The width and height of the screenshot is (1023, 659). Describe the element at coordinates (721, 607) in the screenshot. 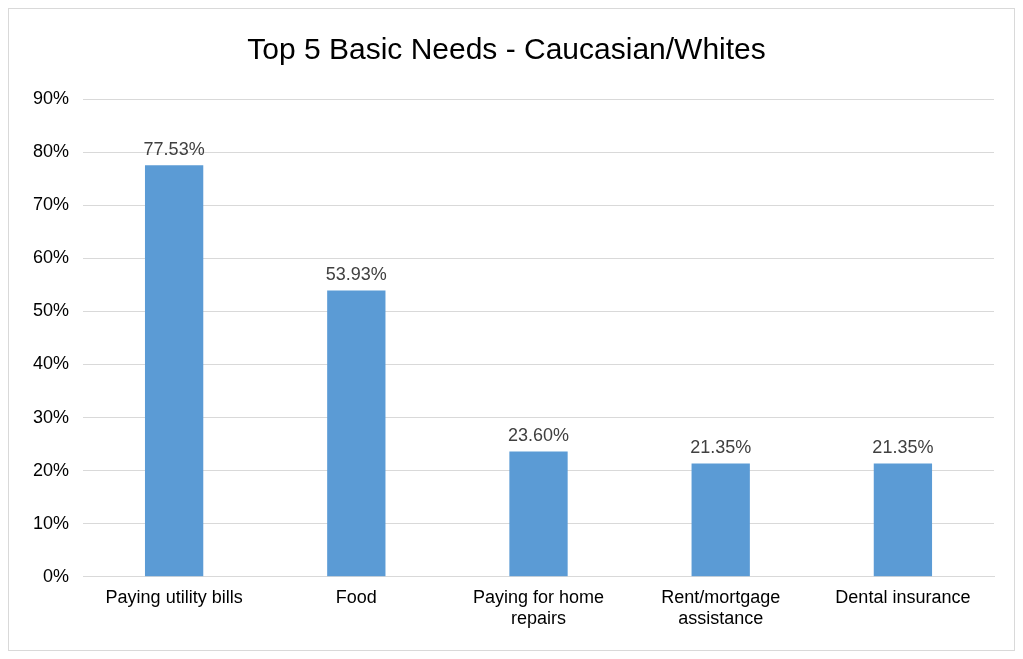

I see `x-tick-label: Rent/mortgage assistance` at that location.